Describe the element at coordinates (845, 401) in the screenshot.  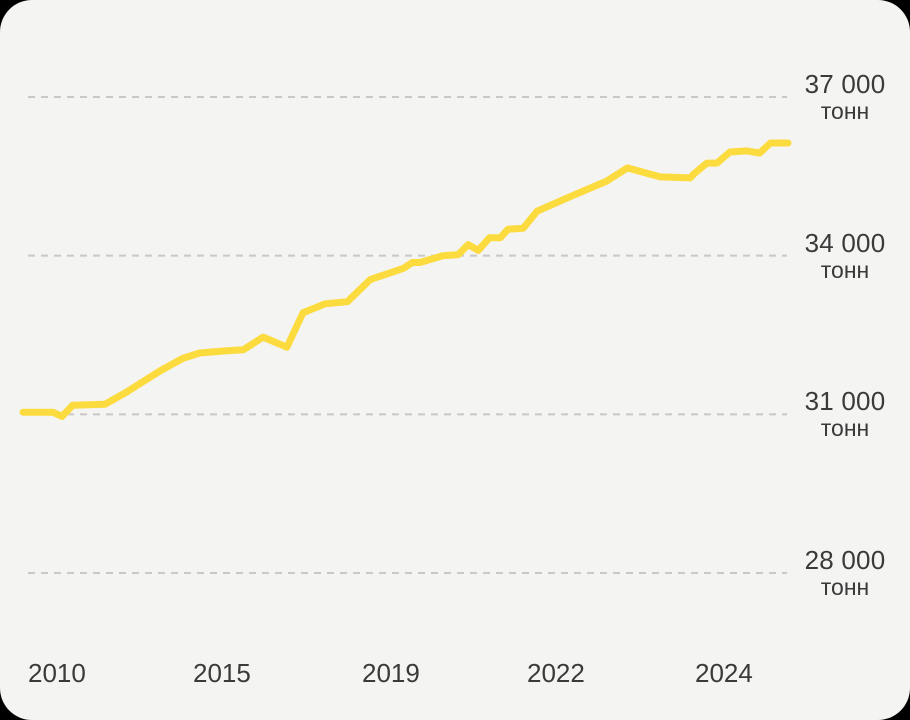
I see `y-tick-value: 31 000` at that location.